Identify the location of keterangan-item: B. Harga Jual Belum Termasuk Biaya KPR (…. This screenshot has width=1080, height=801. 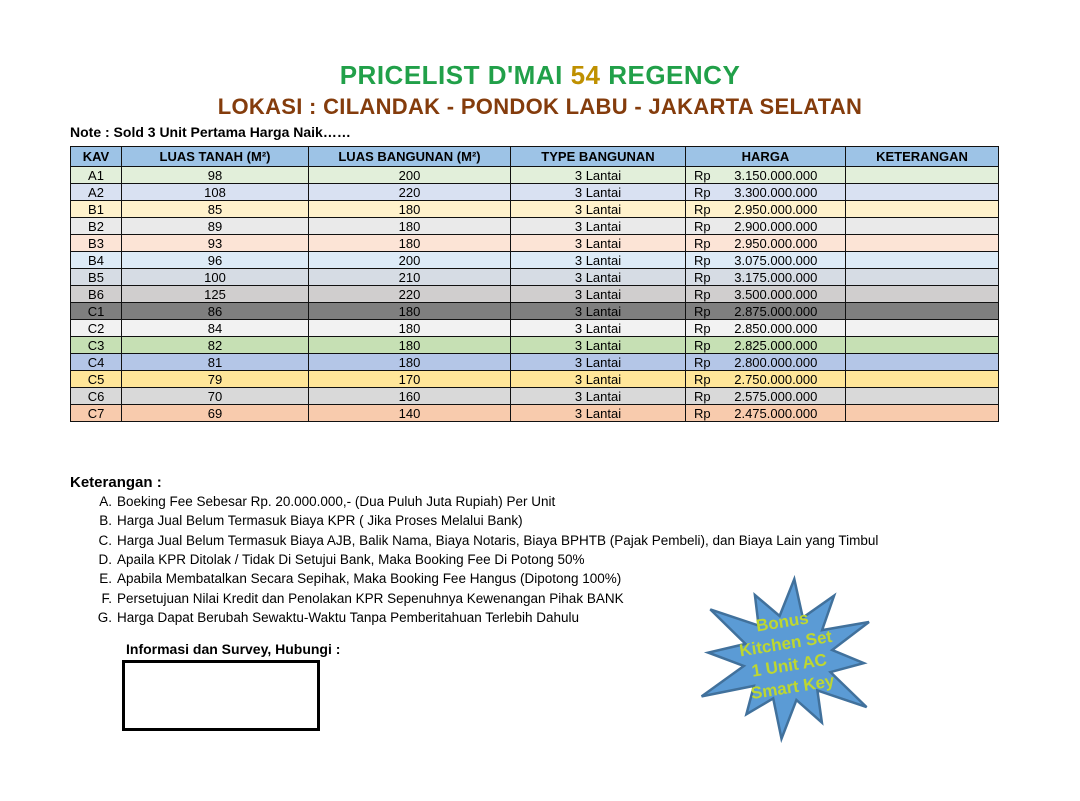
(516, 520).